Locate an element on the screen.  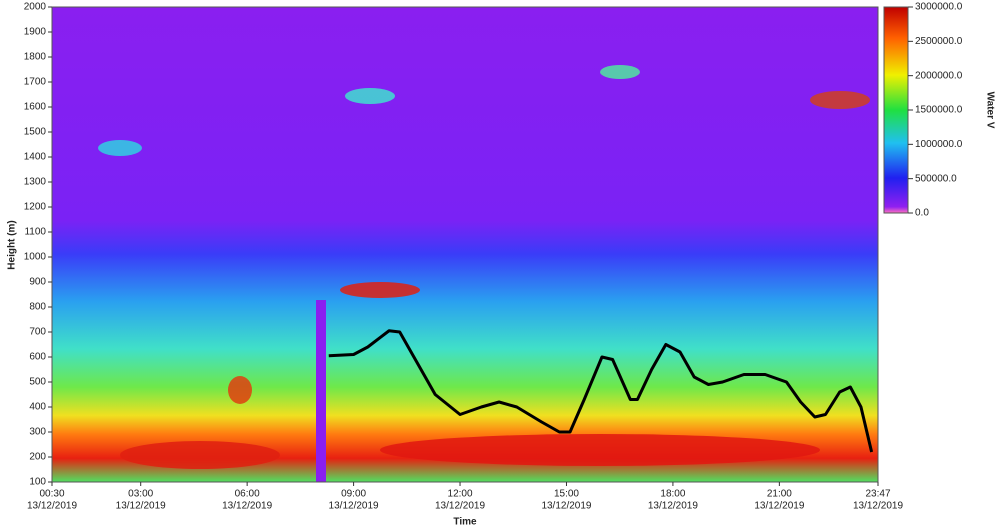
y-tick-label: 1600 is located at coordinates (35, 107).